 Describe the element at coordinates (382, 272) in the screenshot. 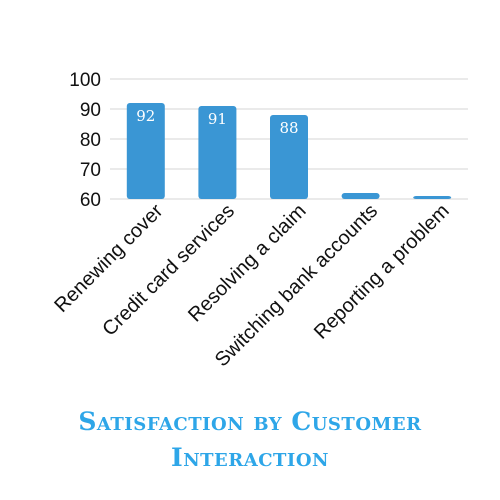

I see `x-tick-label: Reporting a problem` at that location.